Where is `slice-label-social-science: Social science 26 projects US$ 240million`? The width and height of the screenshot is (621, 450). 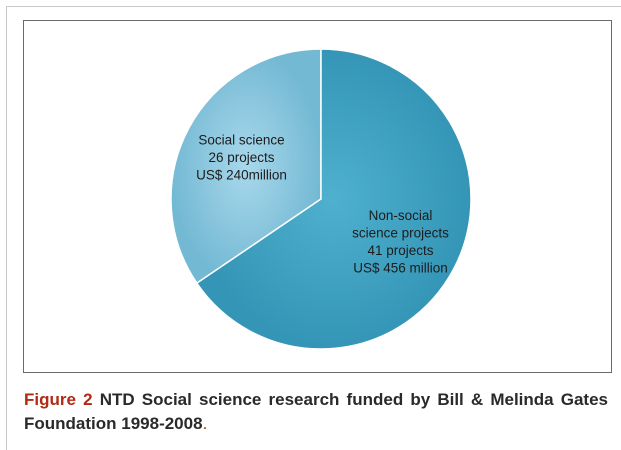
slice-label-social-science: Social science 26 projects US$ 240million is located at coordinates (241, 157).